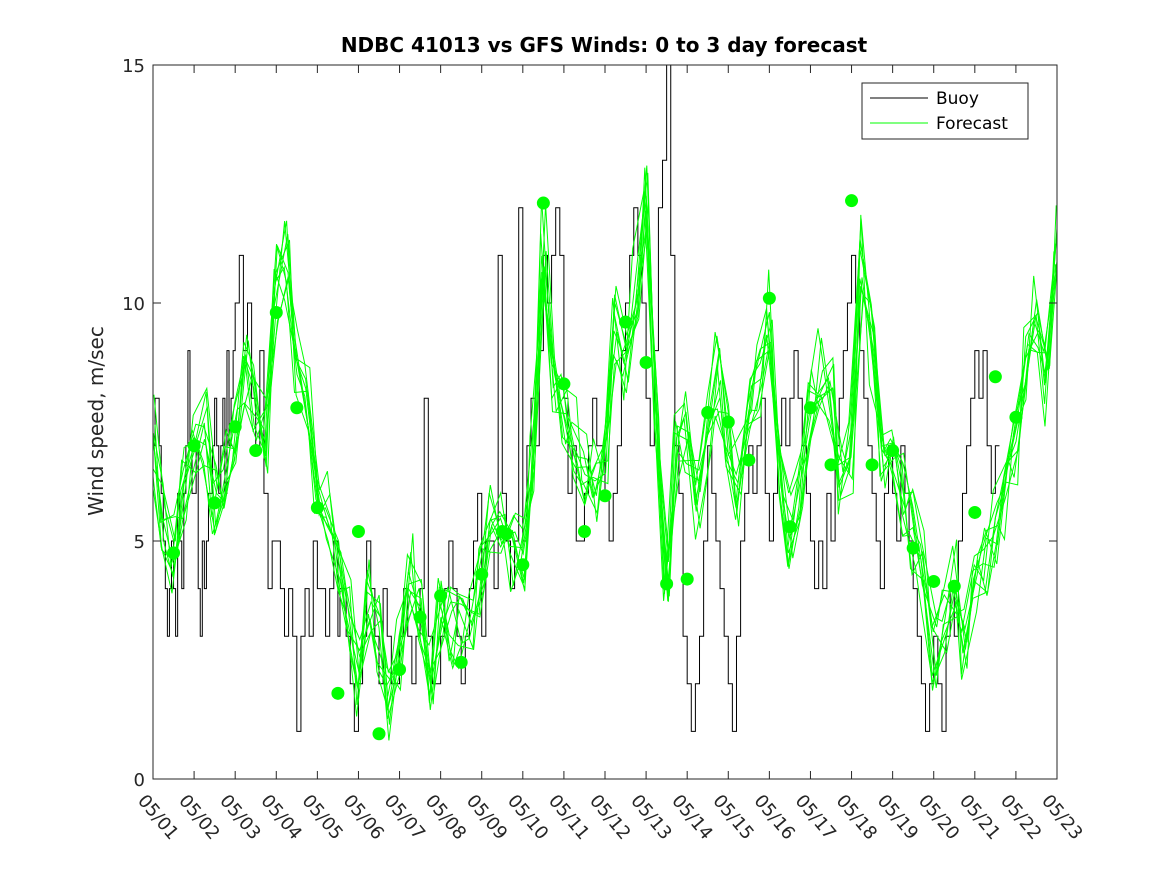 This screenshot has height=875, width=1167. I want to click on y-tick-label: 15, so click(133, 66).